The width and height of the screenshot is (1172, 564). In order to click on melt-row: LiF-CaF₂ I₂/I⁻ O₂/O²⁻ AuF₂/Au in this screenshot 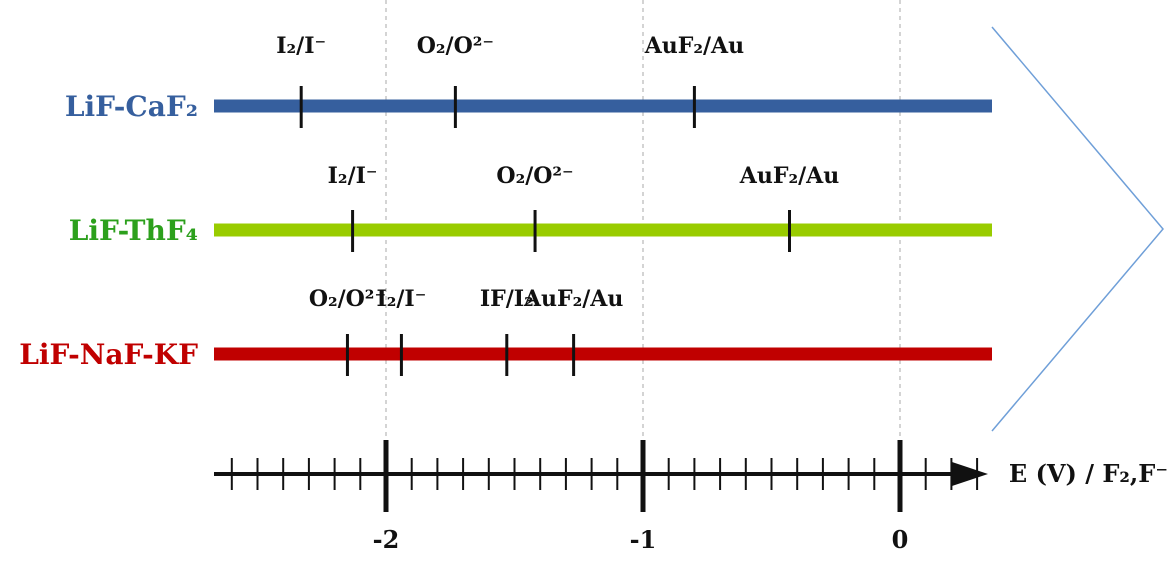, I will do `click(528, 80)`.